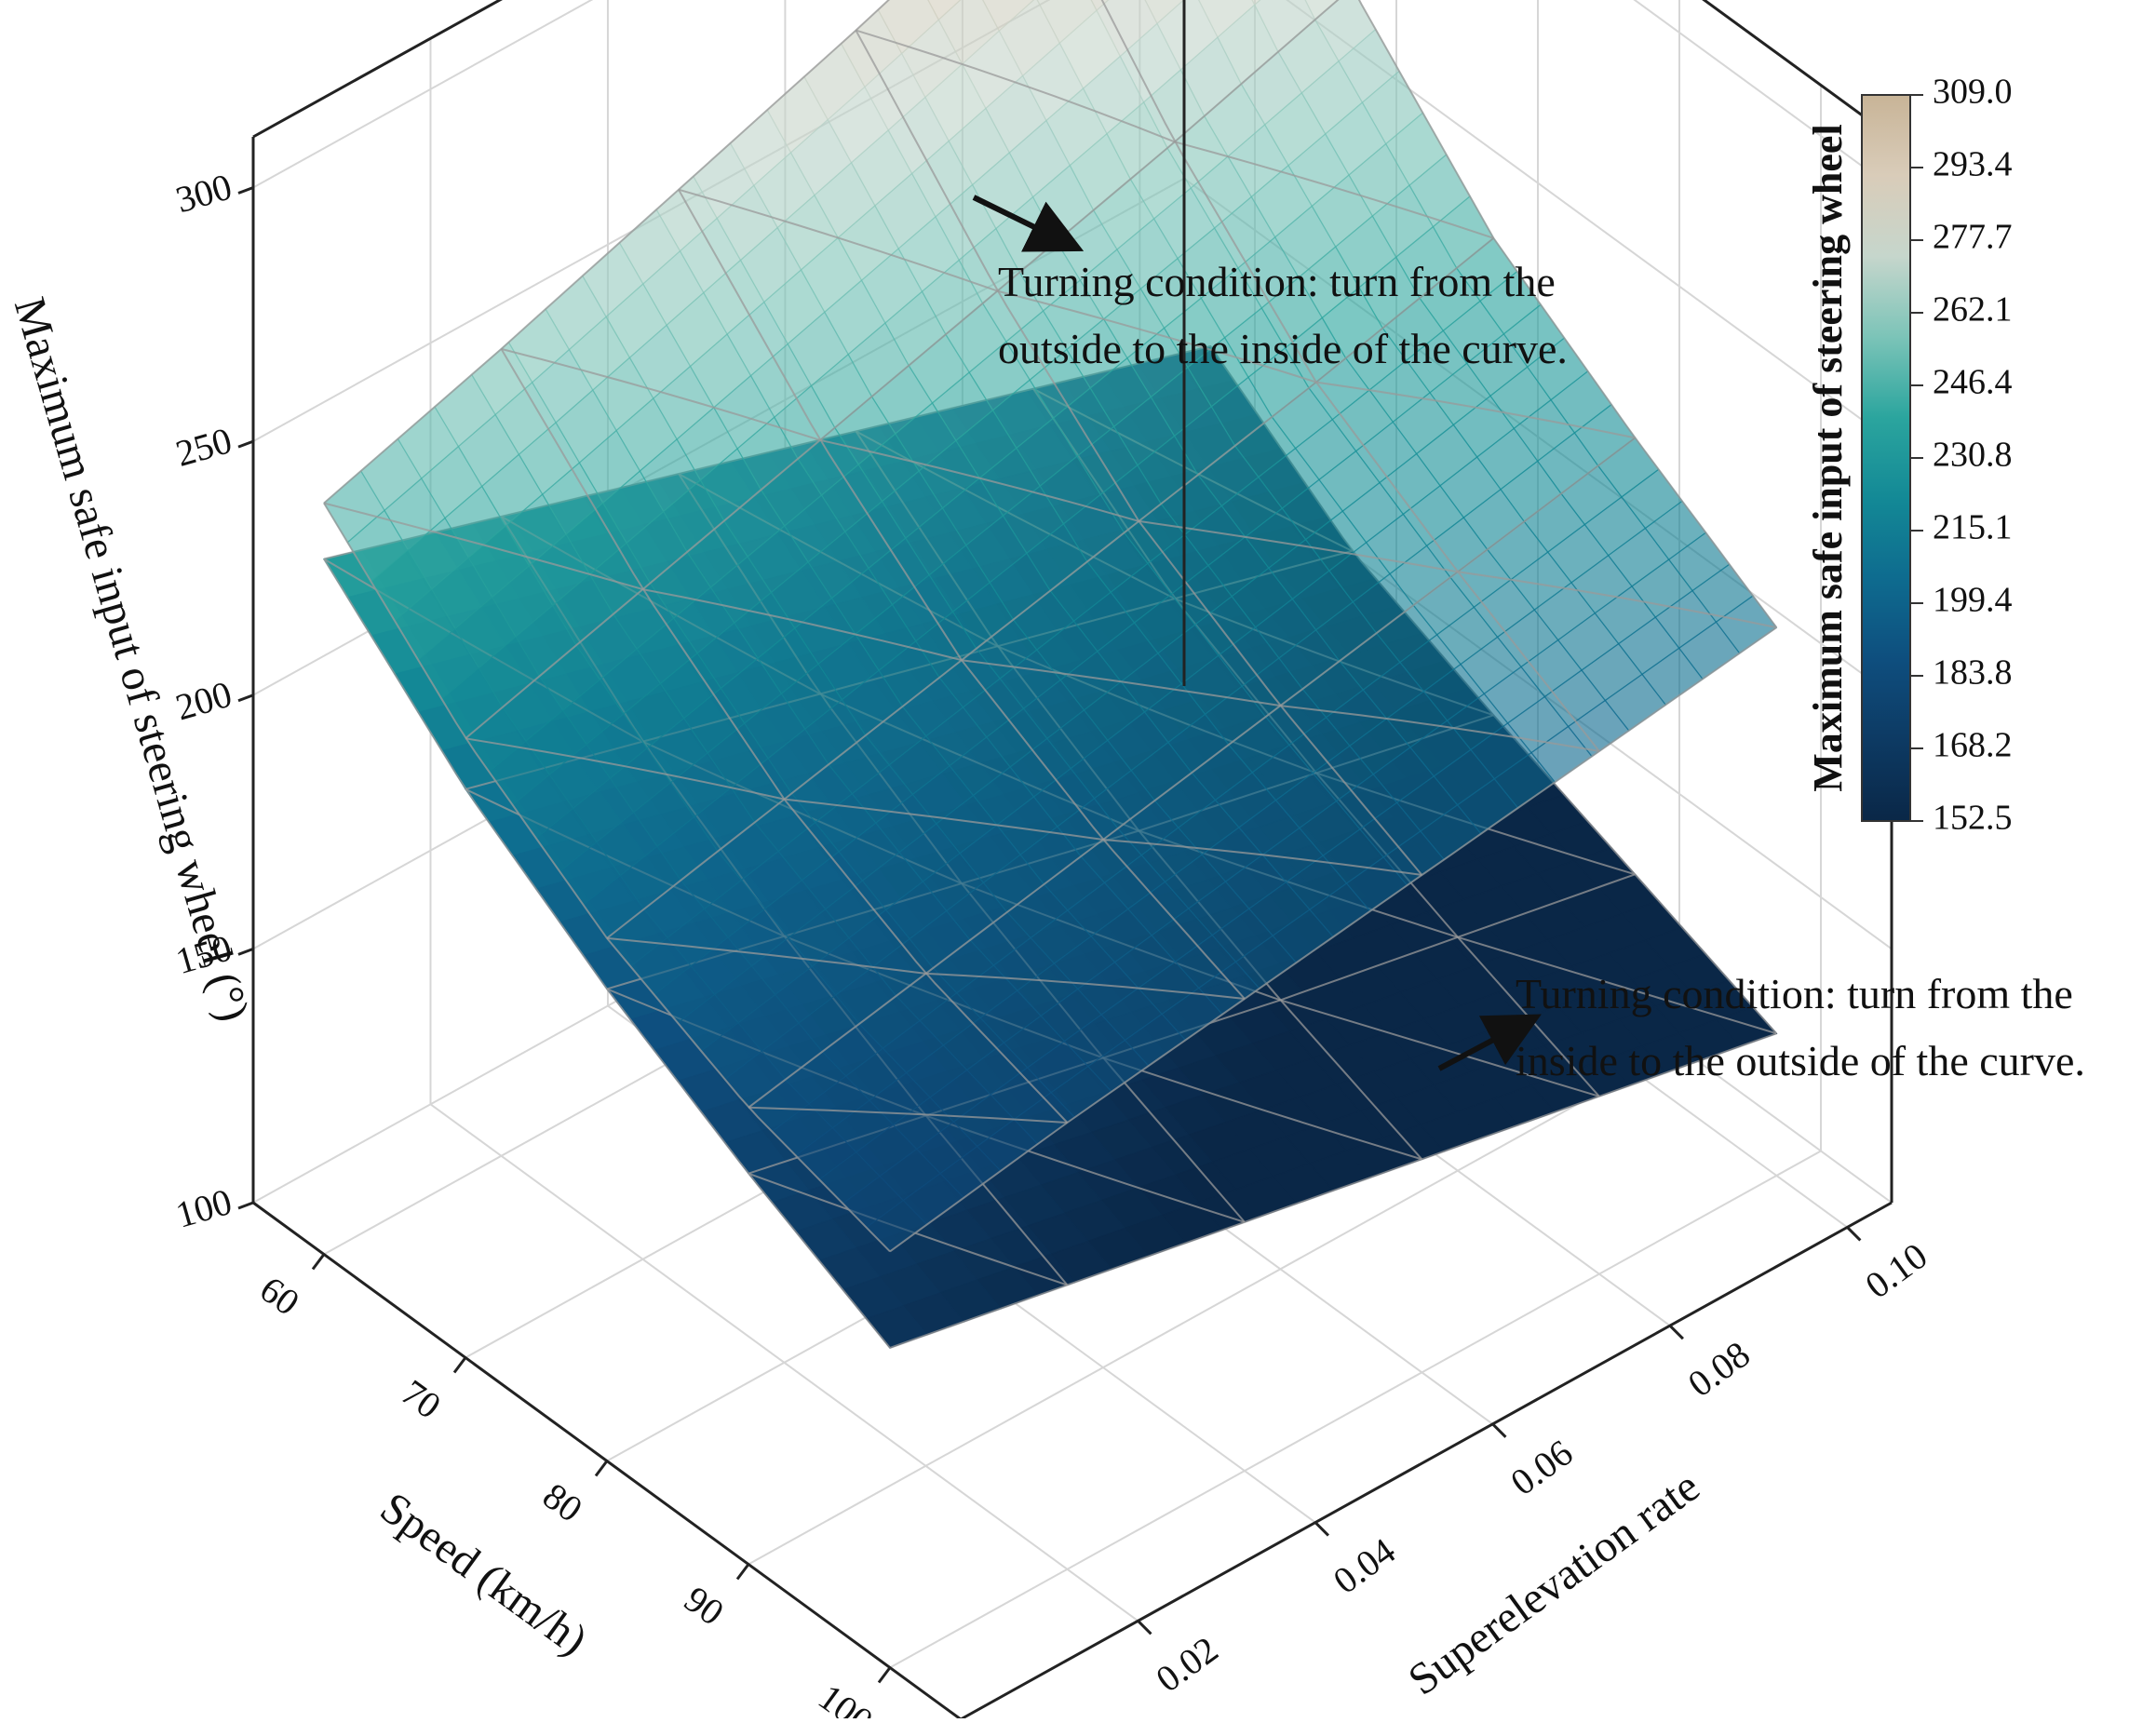 This screenshot has height=1723, width=2156. I want to click on superelevation-tick-label: 0.04, so click(1364, 1565).